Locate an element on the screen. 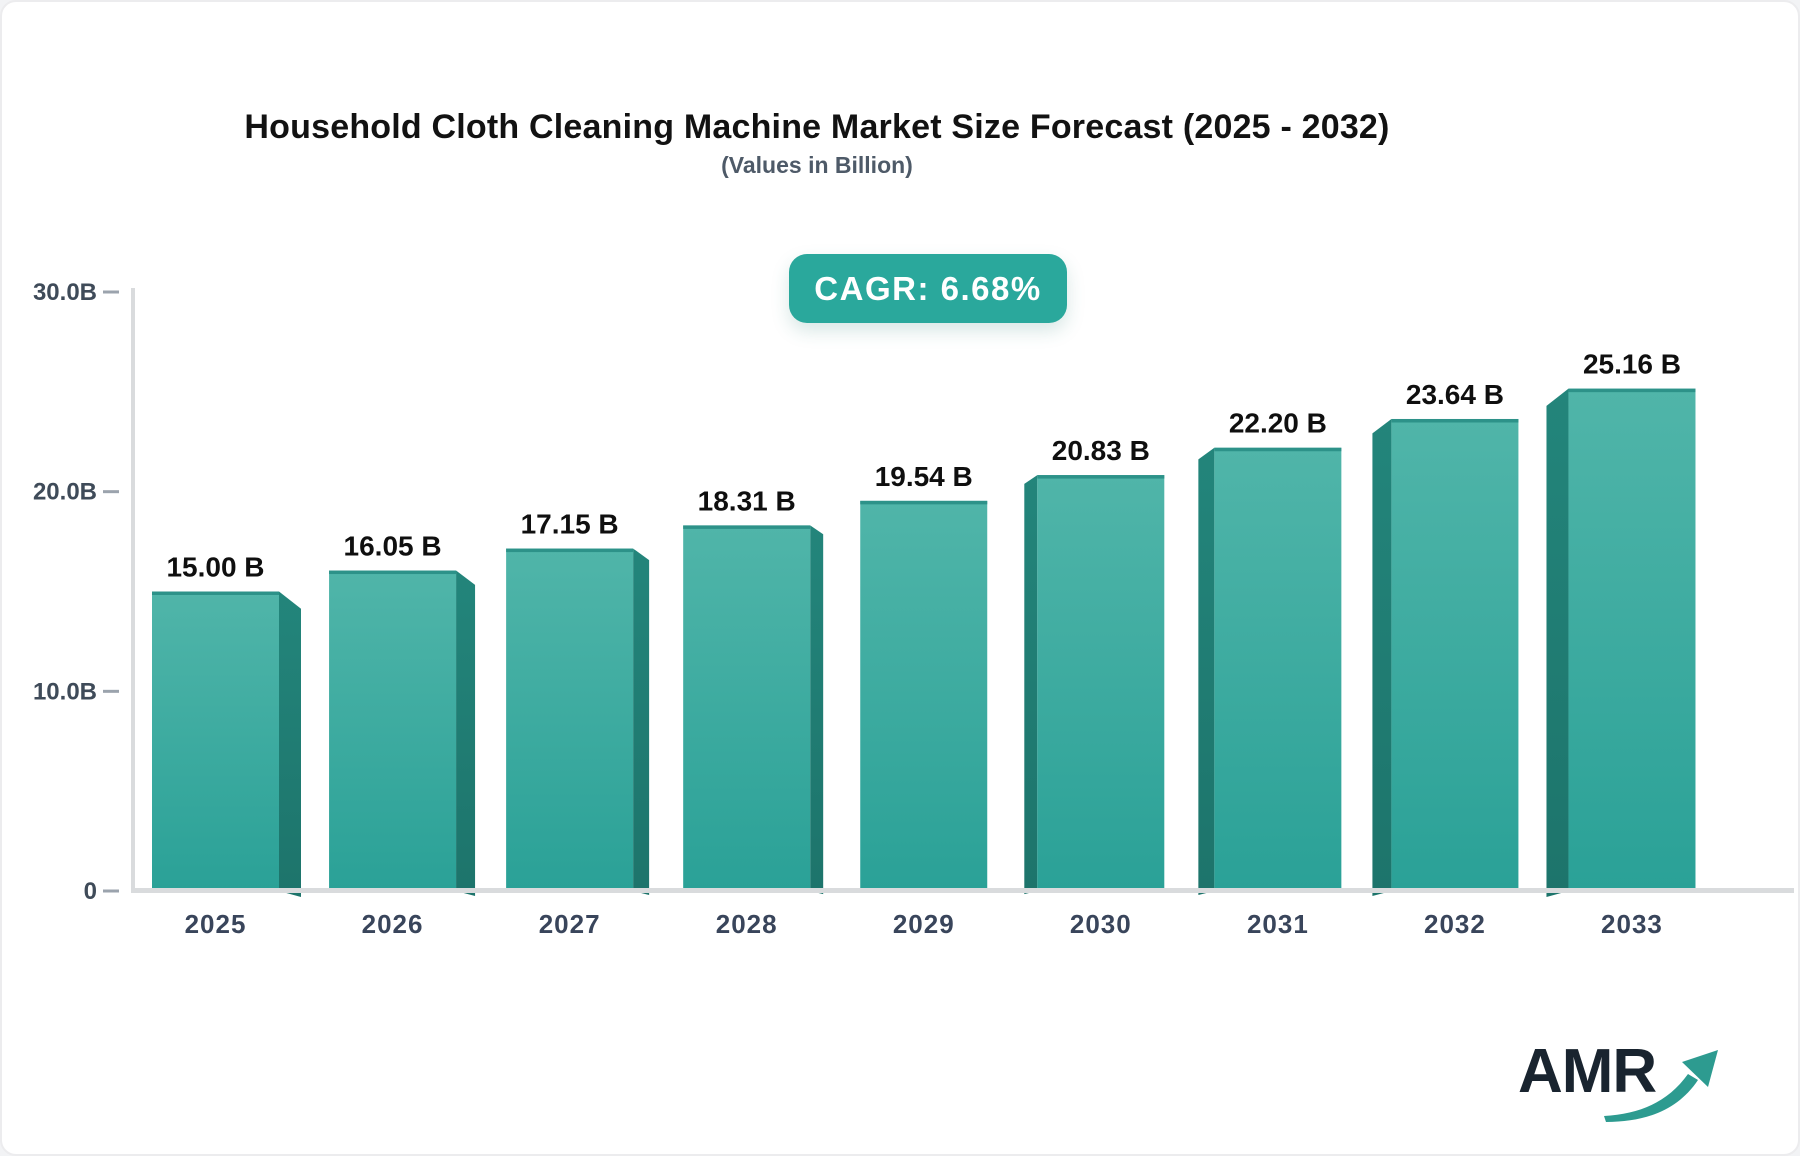 This screenshot has height=1156, width=1800. bar-value-label: 18.31 B is located at coordinates (747, 500).